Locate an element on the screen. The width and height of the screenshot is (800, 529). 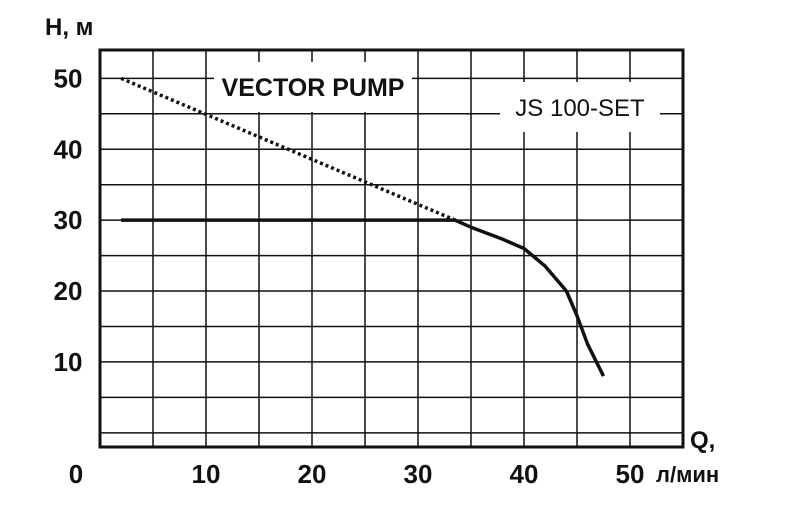
x-tick-label: 20 is located at coordinates (312, 474).